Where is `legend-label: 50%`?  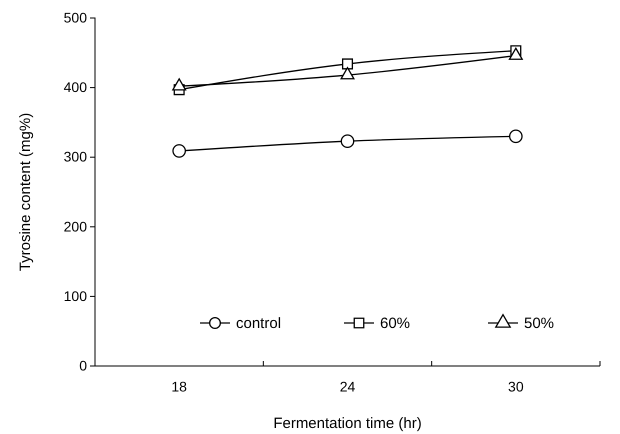
legend-label: 50% is located at coordinates (539, 323).